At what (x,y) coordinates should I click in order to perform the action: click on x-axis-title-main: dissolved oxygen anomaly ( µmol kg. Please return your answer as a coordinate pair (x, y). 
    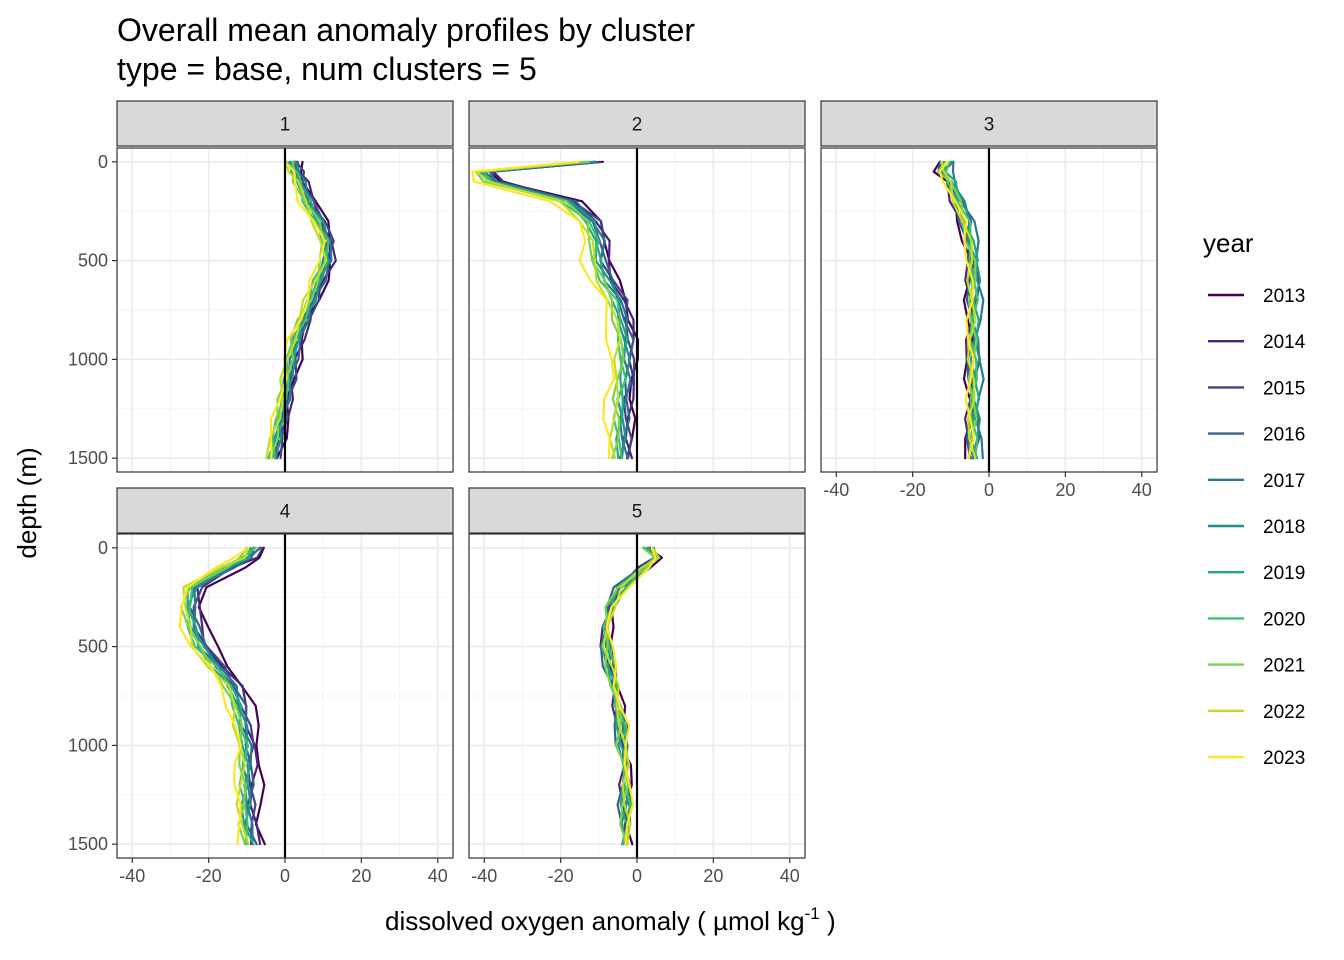
    Looking at the image, I should click on (595, 921).